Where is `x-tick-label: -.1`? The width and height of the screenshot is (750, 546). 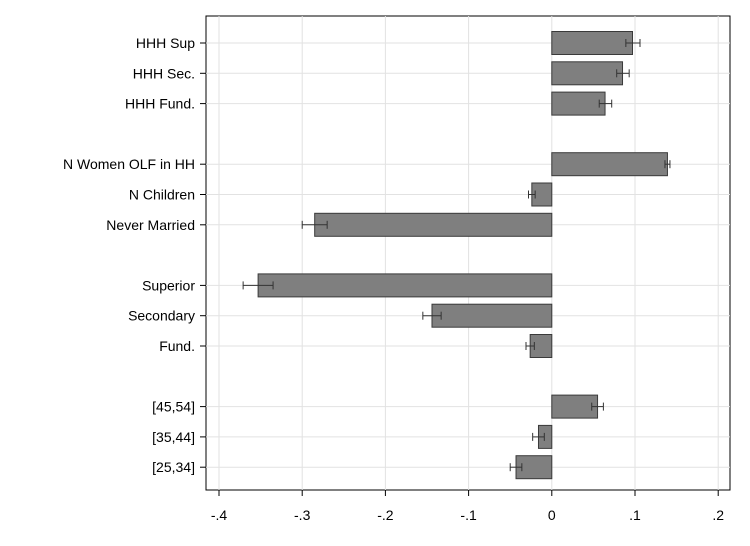 x-tick-label: -.1 is located at coordinates (468, 515).